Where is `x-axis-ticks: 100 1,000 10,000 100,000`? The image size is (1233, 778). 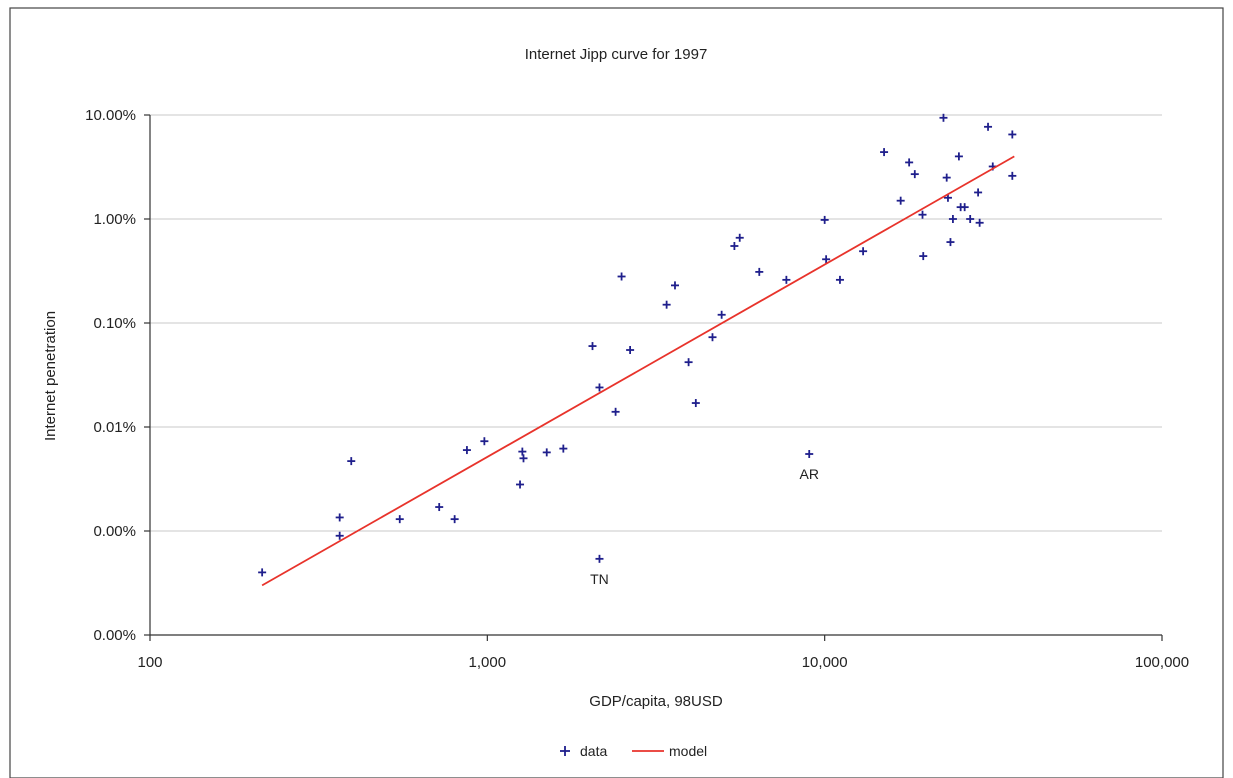 x-axis-ticks: 100 1,000 10,000 100,000 is located at coordinates (663, 653).